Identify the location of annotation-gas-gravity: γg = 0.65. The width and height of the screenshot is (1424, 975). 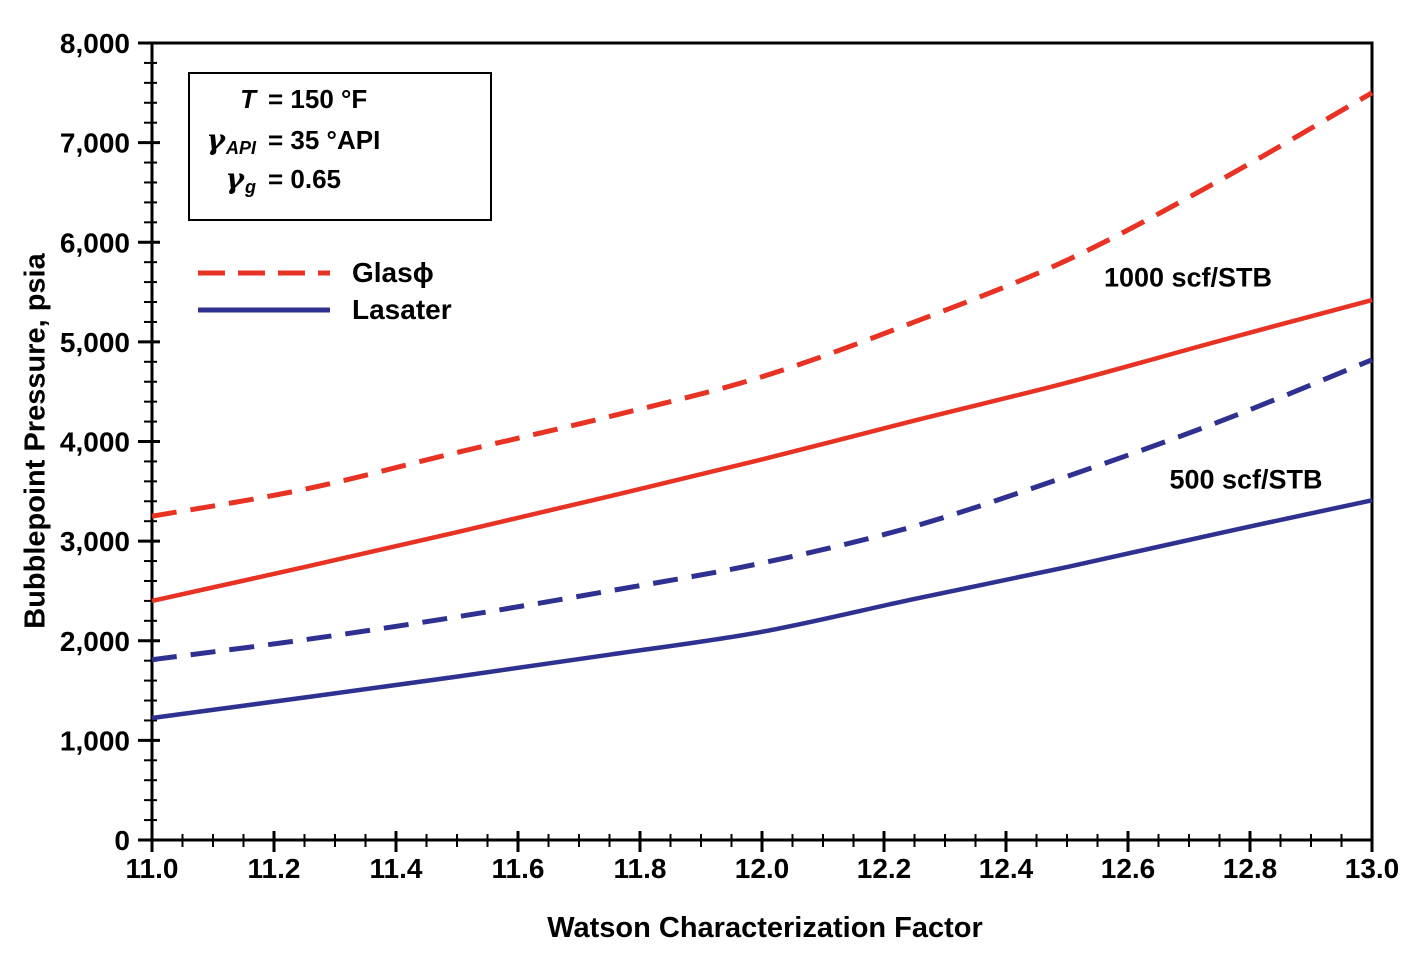
(340, 181).